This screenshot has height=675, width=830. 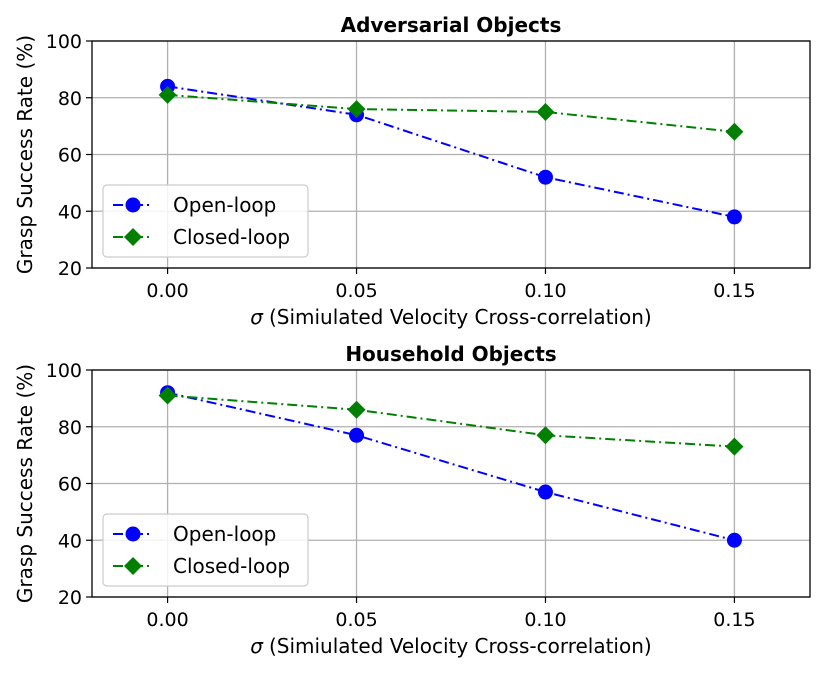 What do you see at coordinates (450, 354) in the screenshot?
I see `chart-title: Household Objects` at bounding box center [450, 354].